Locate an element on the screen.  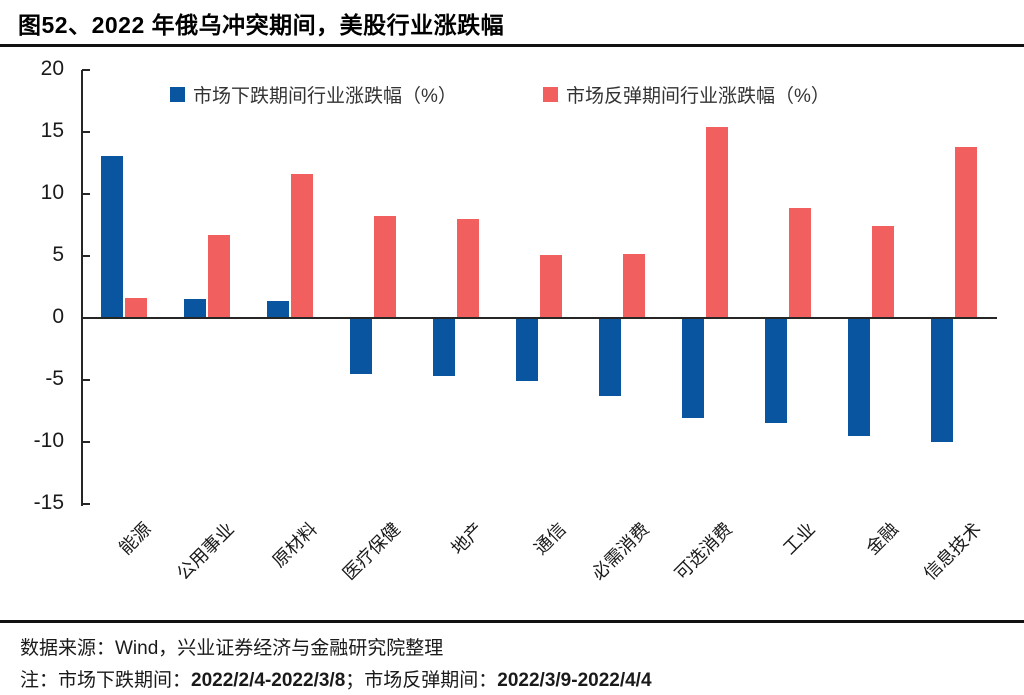
title-underline is located at coordinates (512, 45).